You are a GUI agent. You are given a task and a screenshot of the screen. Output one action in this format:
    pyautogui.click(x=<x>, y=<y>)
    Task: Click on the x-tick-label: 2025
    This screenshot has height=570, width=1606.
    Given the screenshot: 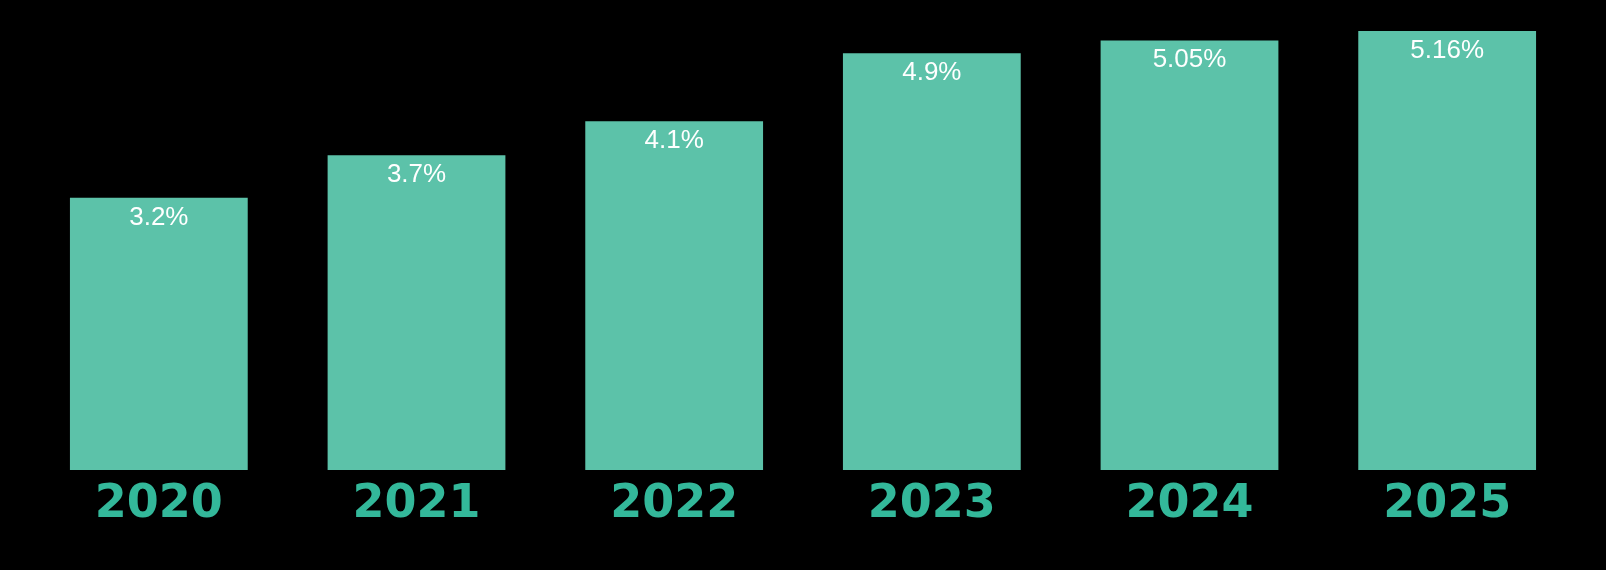 What is the action you would take?
    pyautogui.click(x=1447, y=501)
    